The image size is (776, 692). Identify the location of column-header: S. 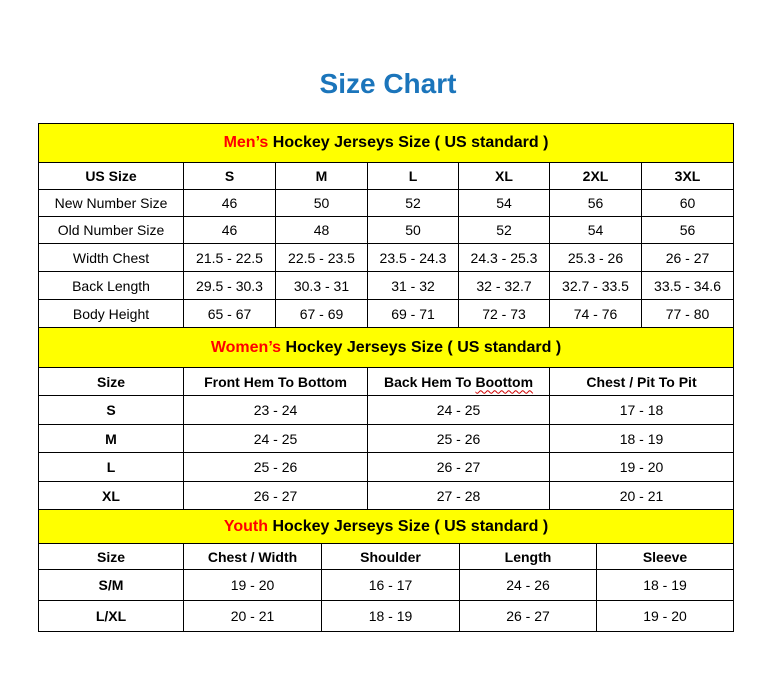
(229, 176).